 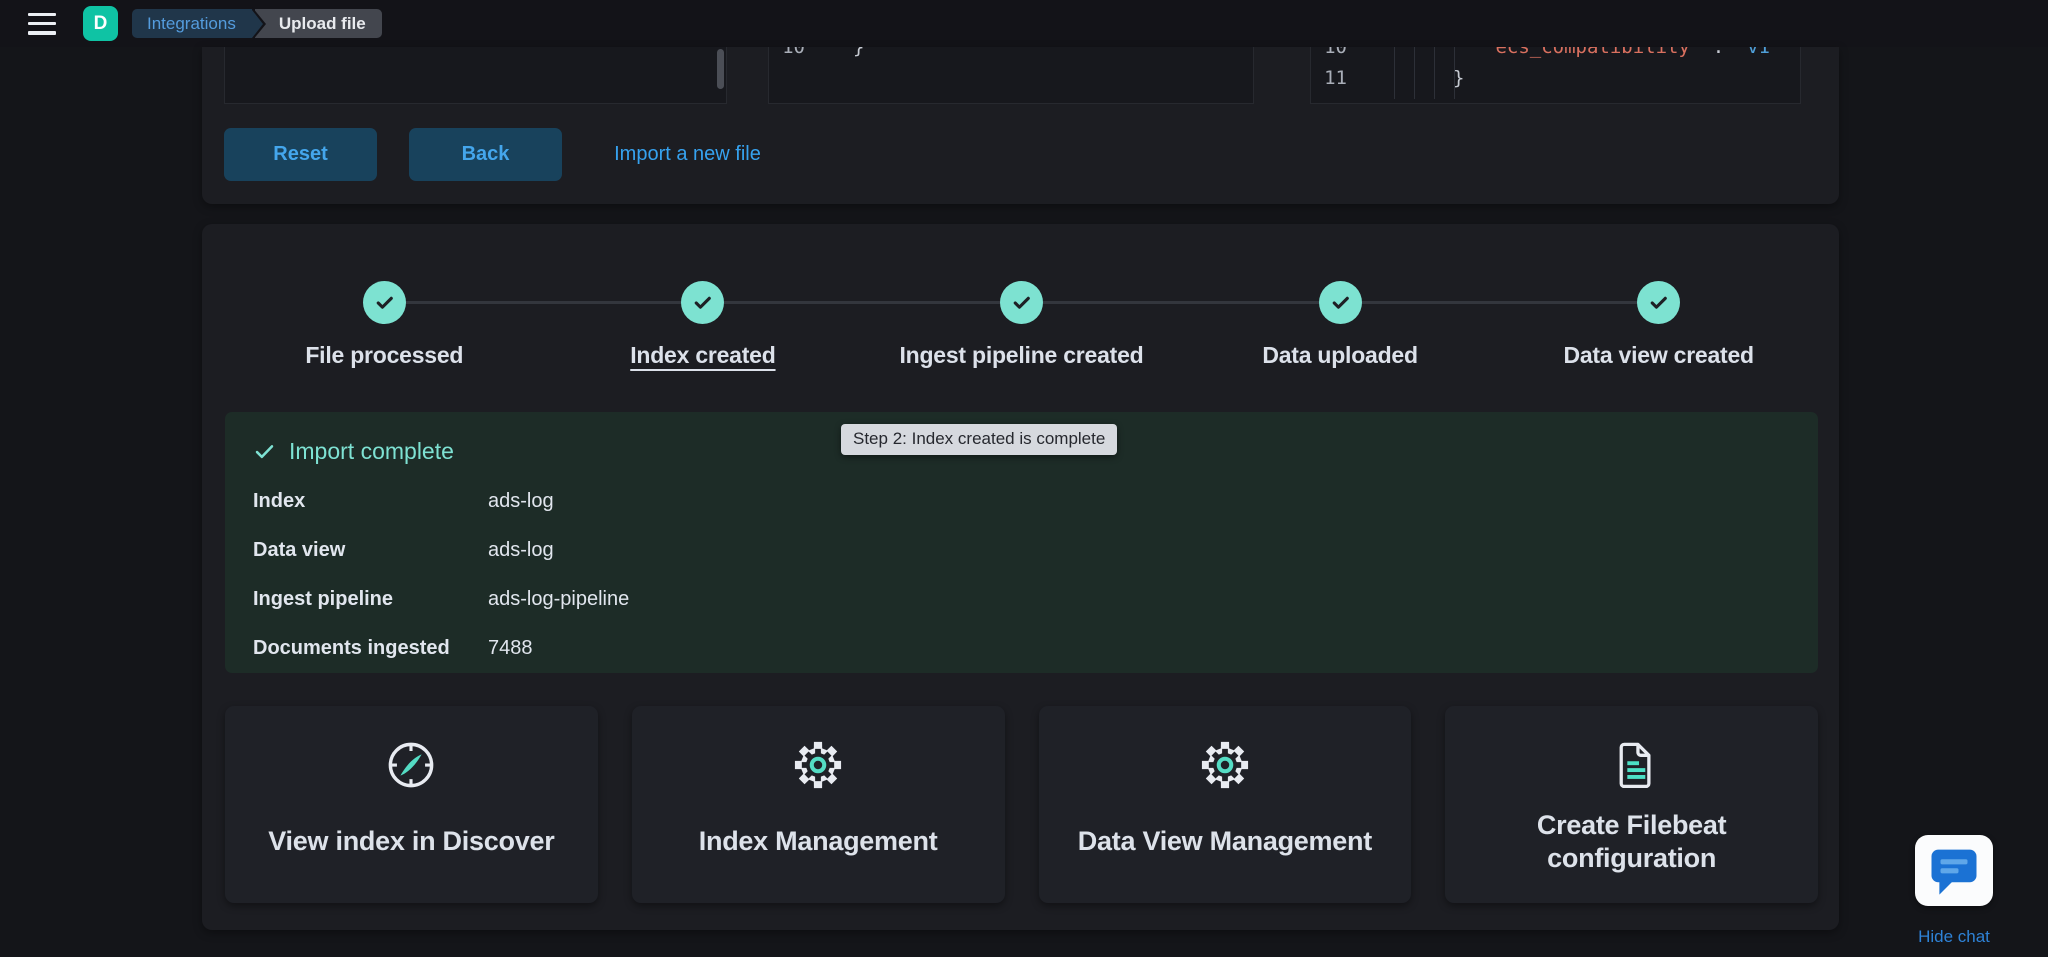 I want to click on line-number: 11, so click(x=1335, y=77).